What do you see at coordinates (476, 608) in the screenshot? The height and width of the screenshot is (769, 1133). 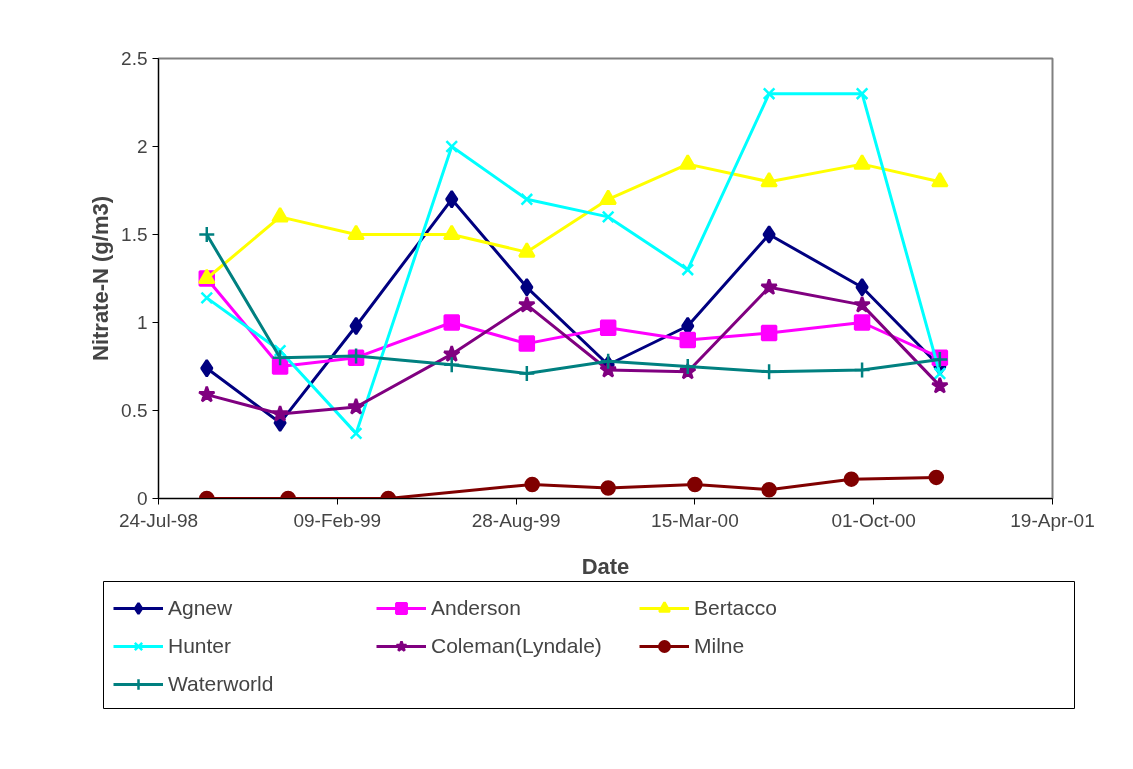 I see `legend-label: Anderson` at bounding box center [476, 608].